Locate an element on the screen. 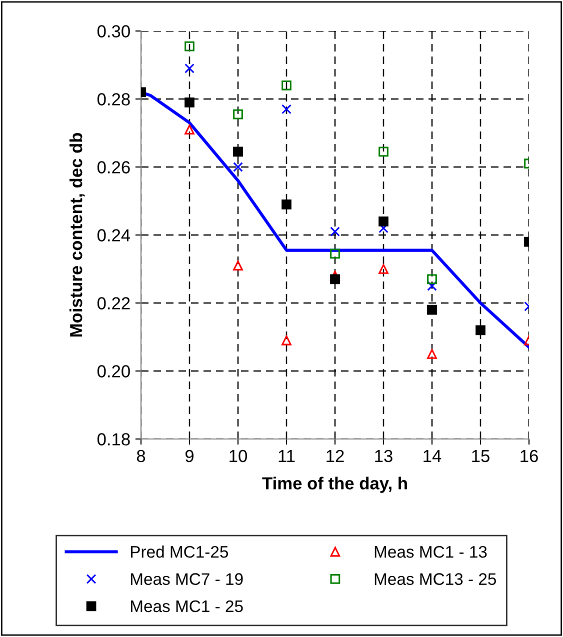 The height and width of the screenshot is (637, 563). y-tick-label: 0.30 is located at coordinates (113, 31).